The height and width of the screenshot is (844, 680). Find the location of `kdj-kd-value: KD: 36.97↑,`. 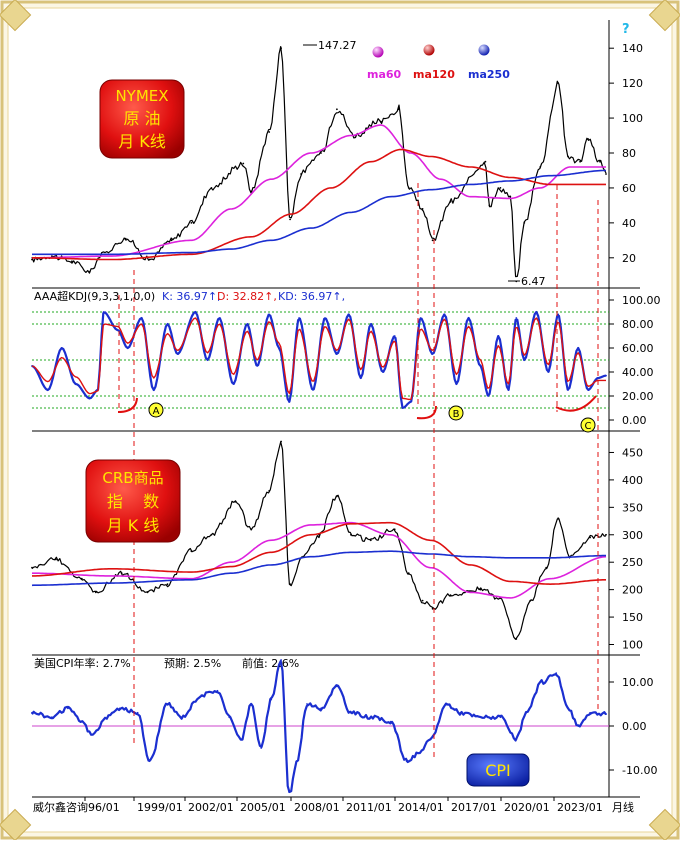

kdj-kd-value: KD: 36.97↑, is located at coordinates (311, 296).